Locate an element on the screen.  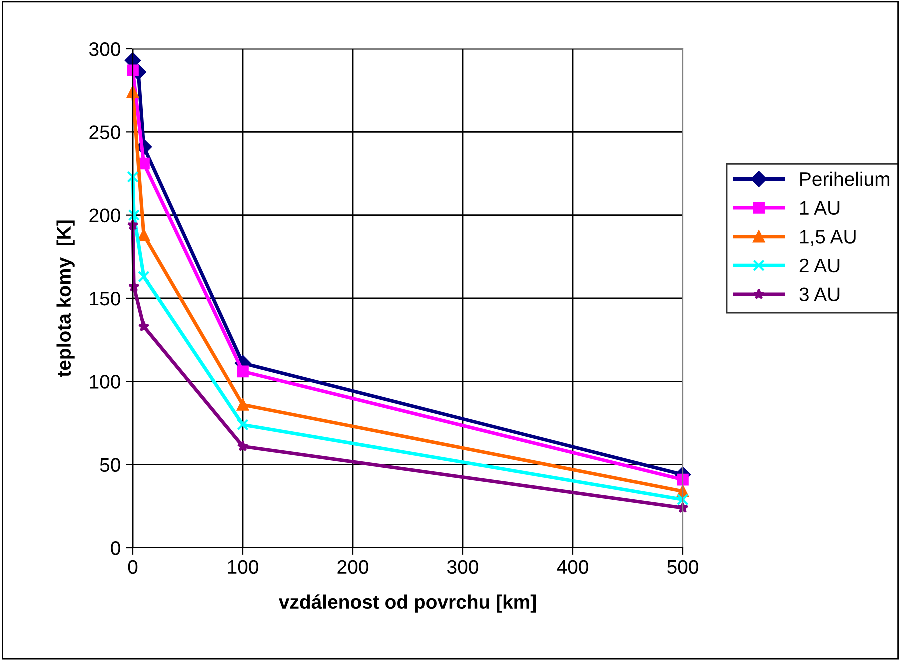
y-tick-label: 250 is located at coordinates (105, 133).